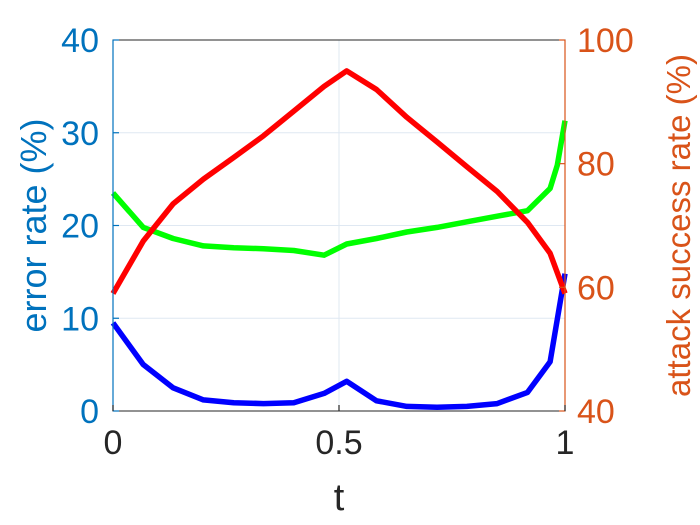 This screenshot has width=700, height=525. I want to click on right-tick-label: 100, so click(605, 41).